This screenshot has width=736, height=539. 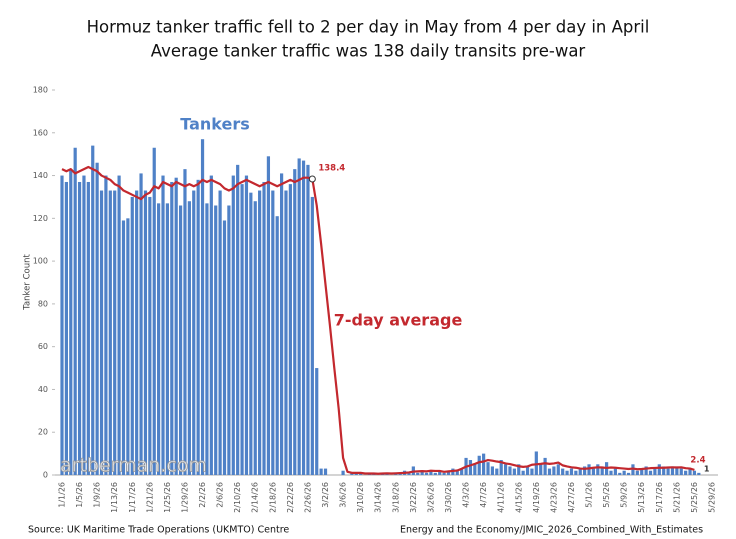 I want to click on x-tick-label: 4/7/26, so click(x=483, y=495).